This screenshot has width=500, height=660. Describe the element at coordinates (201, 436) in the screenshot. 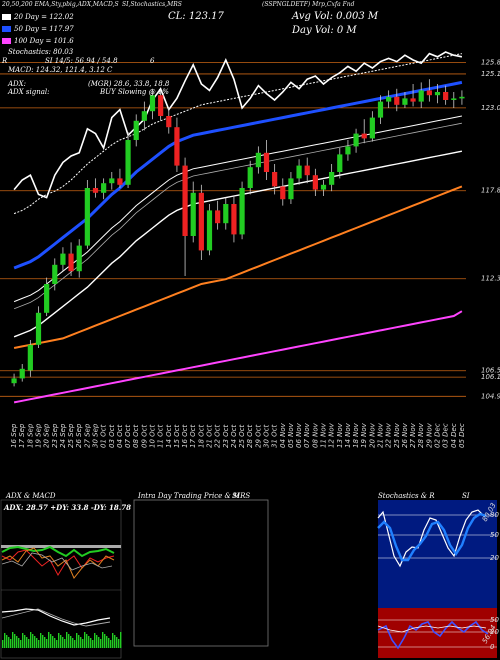

I see `date-label: 18 Oct` at that location.